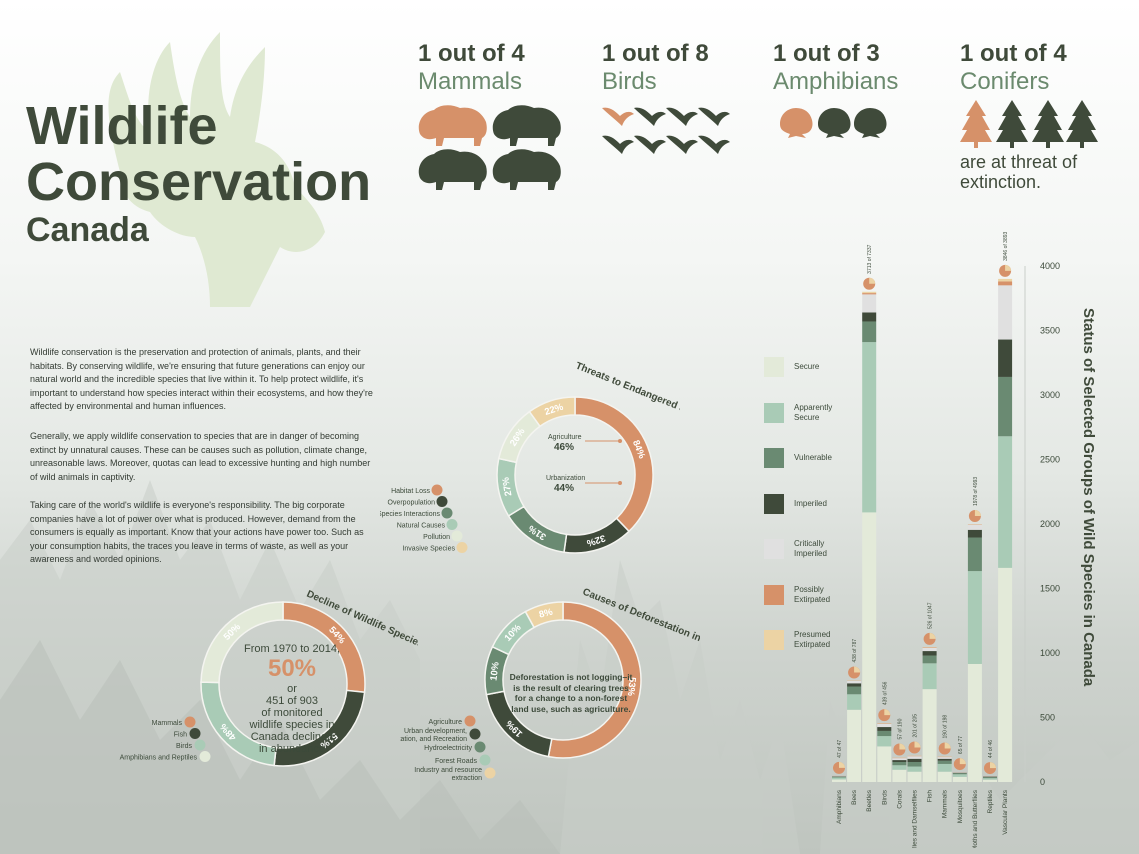 This screenshot has width=1139, height=854. What do you see at coordinates (835, 68) in the screenshot?
I see `stat-amphibians: 1 out of 3 Amphibians` at bounding box center [835, 68].